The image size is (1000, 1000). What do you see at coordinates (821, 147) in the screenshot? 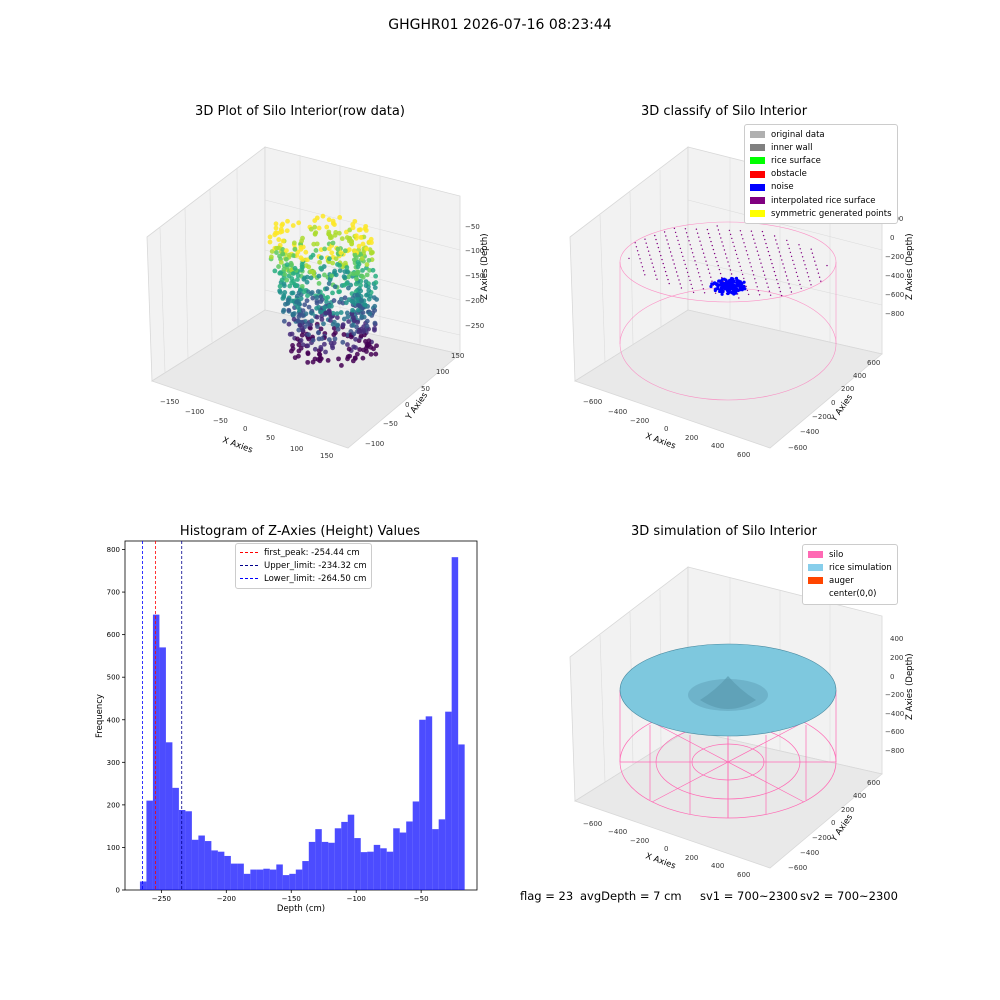
I see `legend-item: inner wall` at bounding box center [821, 147].